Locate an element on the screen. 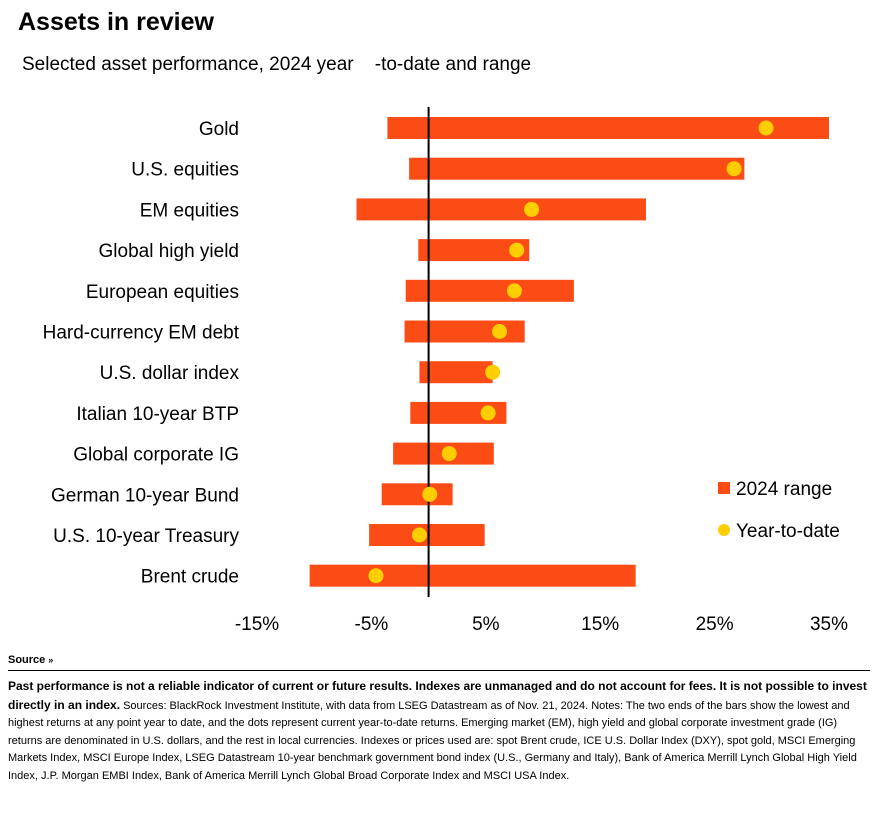  x-tick-label: -5% is located at coordinates (372, 624).